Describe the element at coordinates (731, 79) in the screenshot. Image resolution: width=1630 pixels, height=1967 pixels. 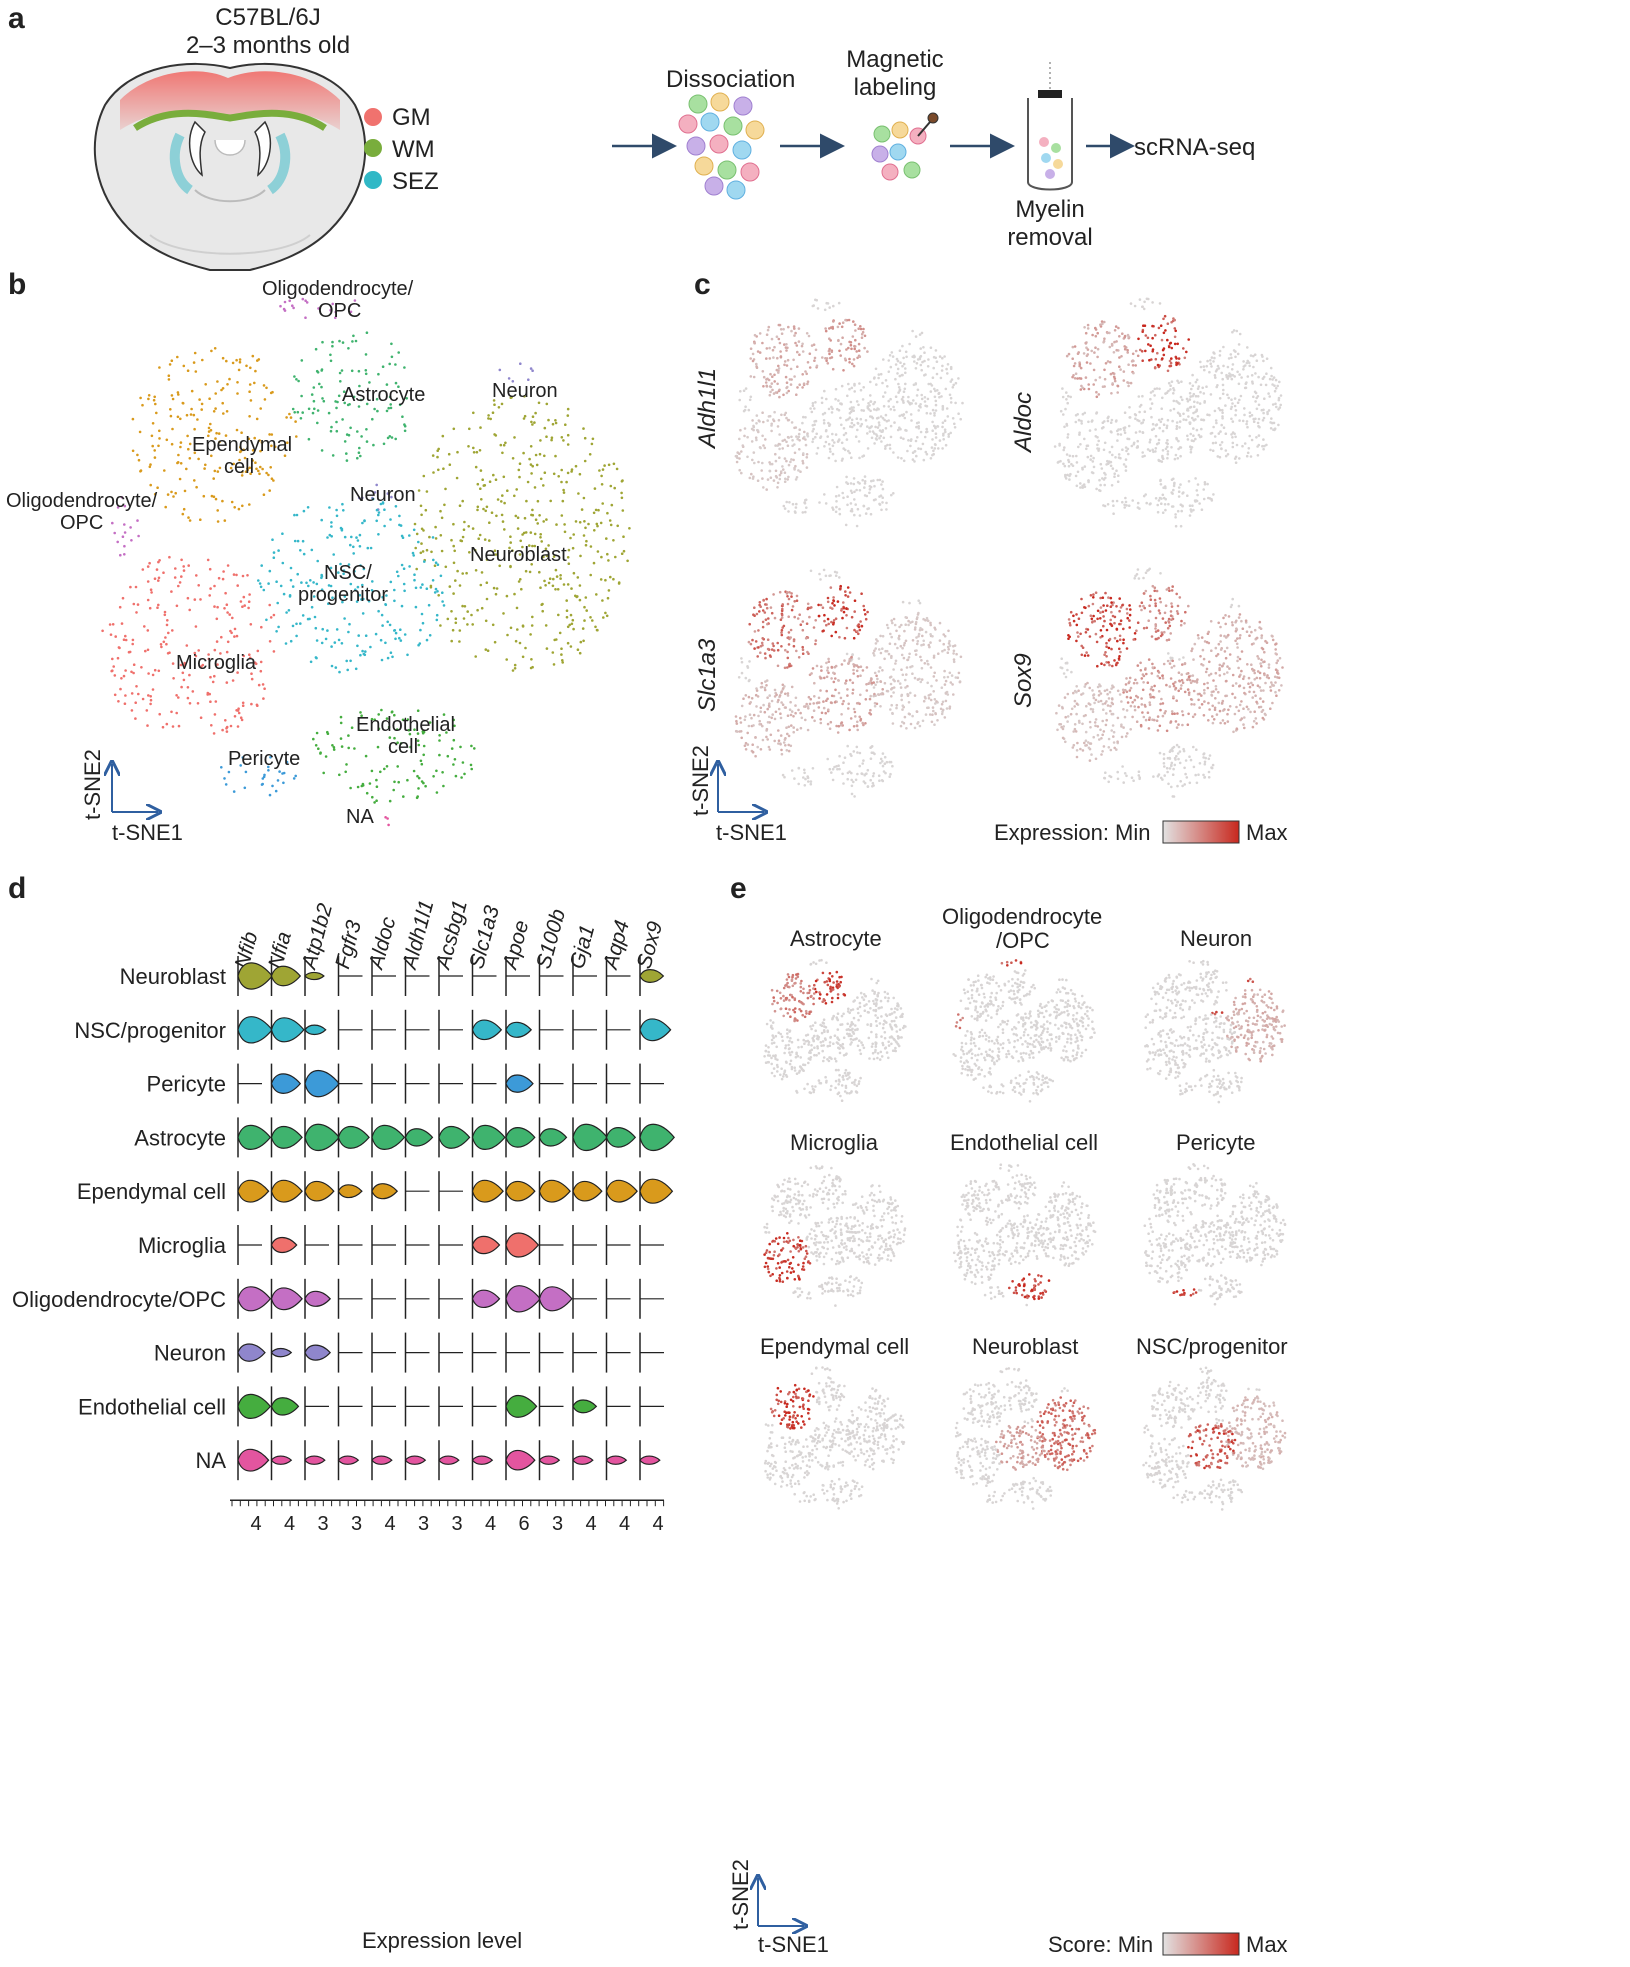
I see `step-dissociation: Dissociation` at that location.